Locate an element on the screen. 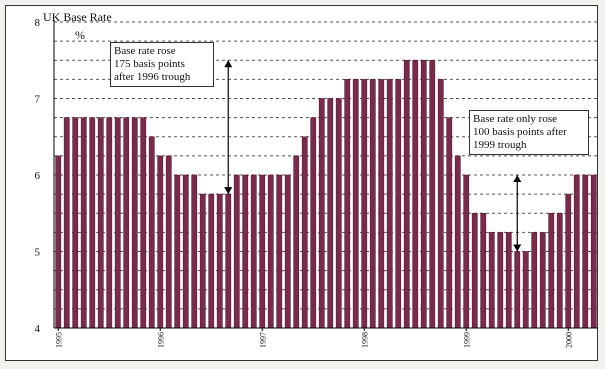  y-tick-labels: 4 5 6 7 8 is located at coordinates (38, 176).